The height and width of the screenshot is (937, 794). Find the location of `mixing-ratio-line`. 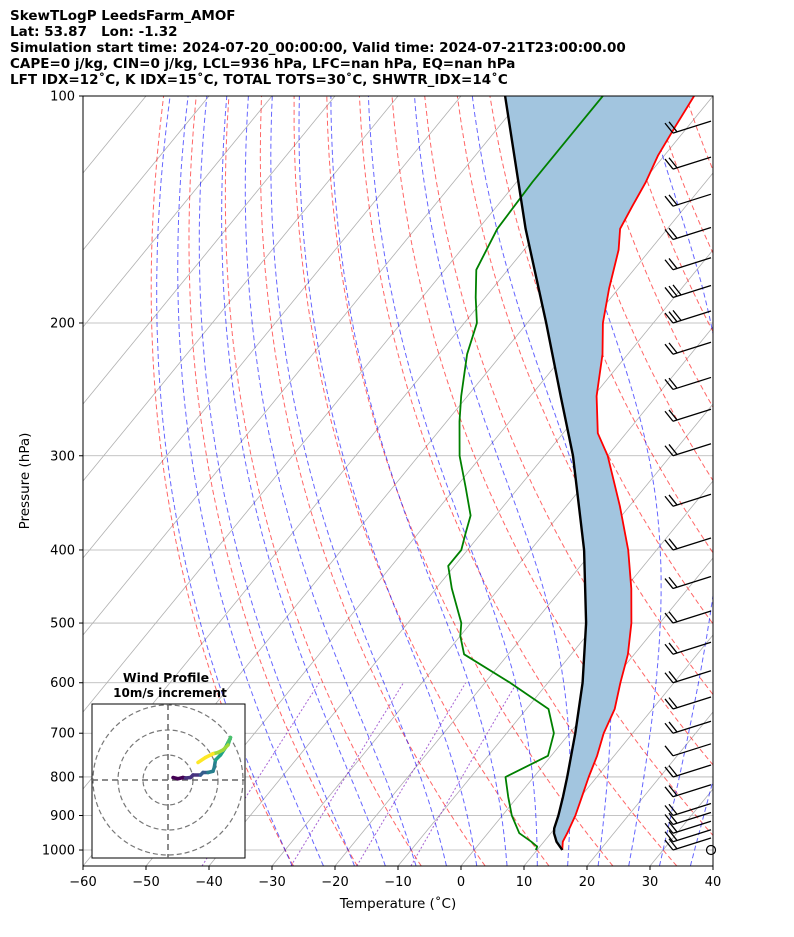

mixing-ratio-line is located at coordinates (411, 774).